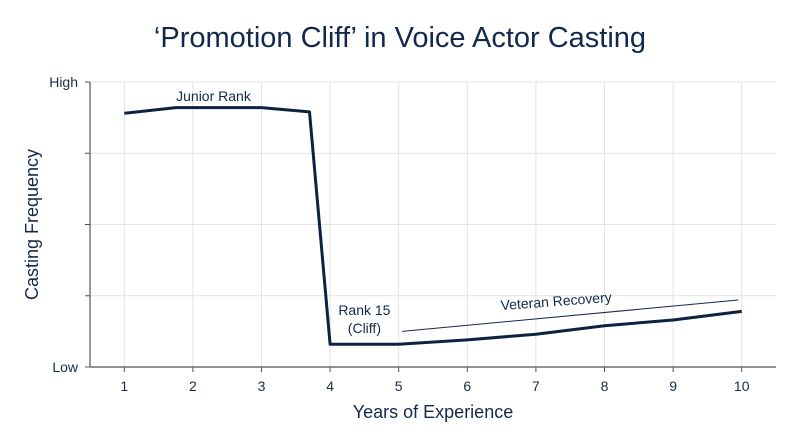  I want to click on chart-title: ‘Promotion Cliff’ in Voice Actor Casting, so click(400, 38).